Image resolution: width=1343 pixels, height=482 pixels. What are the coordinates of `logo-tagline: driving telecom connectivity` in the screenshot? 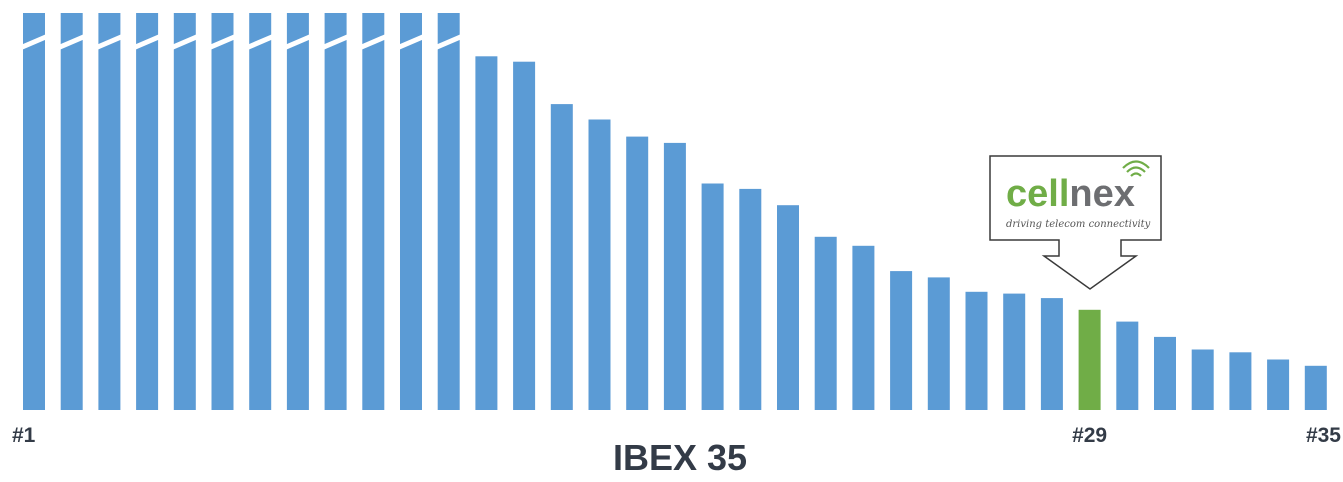 It's located at (1078, 224).